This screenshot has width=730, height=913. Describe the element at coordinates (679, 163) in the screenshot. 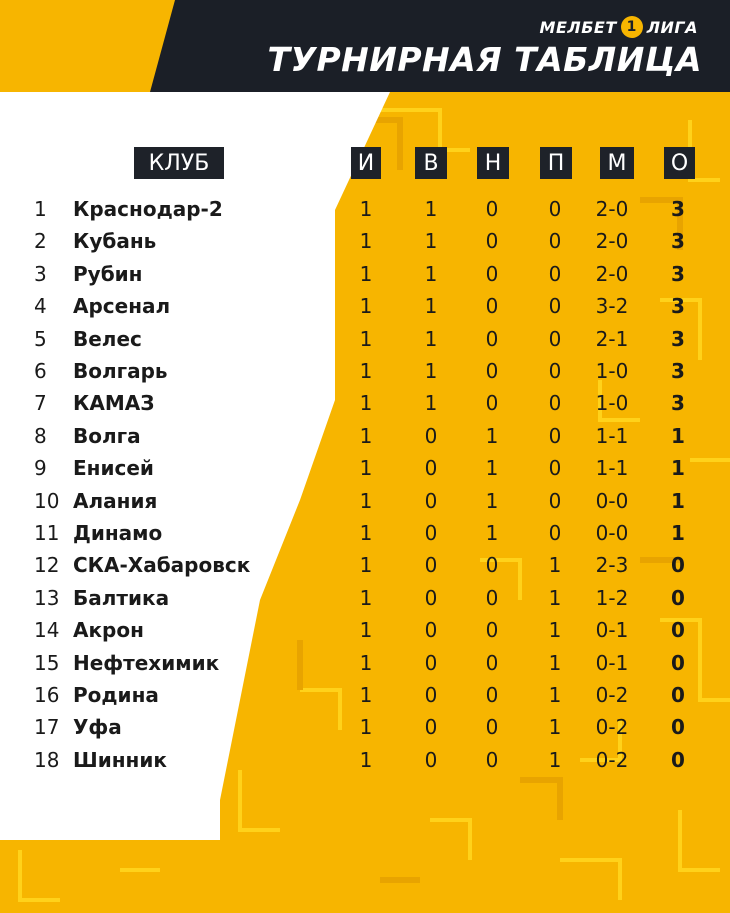

I see `column-header-points: О` at that location.